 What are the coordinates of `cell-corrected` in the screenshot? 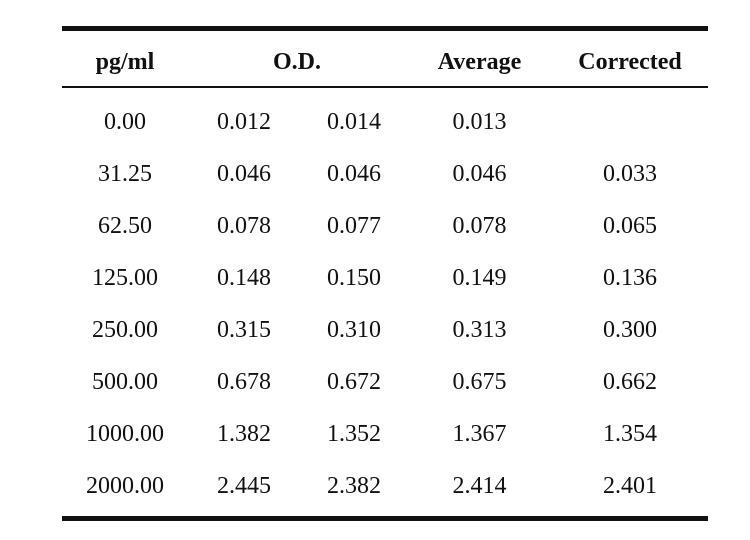 It's located at (630, 122).